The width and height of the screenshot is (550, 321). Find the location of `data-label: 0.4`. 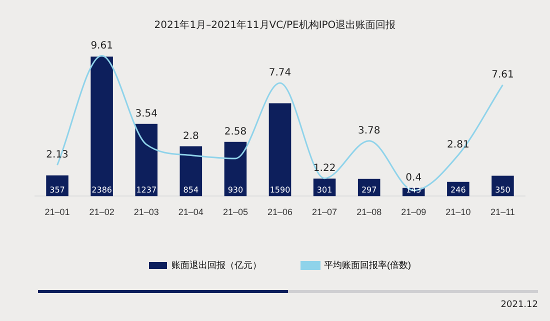

data-label: 0.4 is located at coordinates (414, 178).